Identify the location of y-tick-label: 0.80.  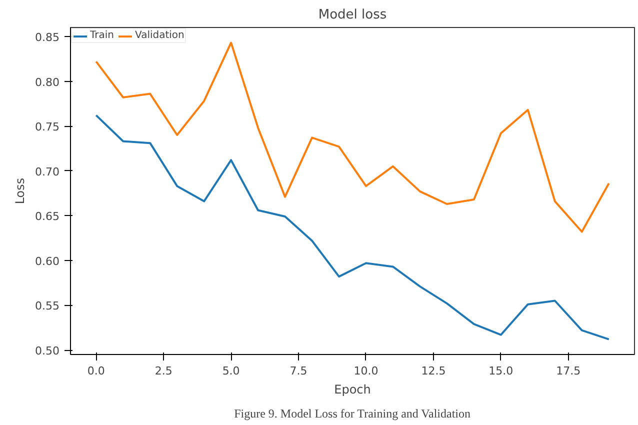
(47, 82).